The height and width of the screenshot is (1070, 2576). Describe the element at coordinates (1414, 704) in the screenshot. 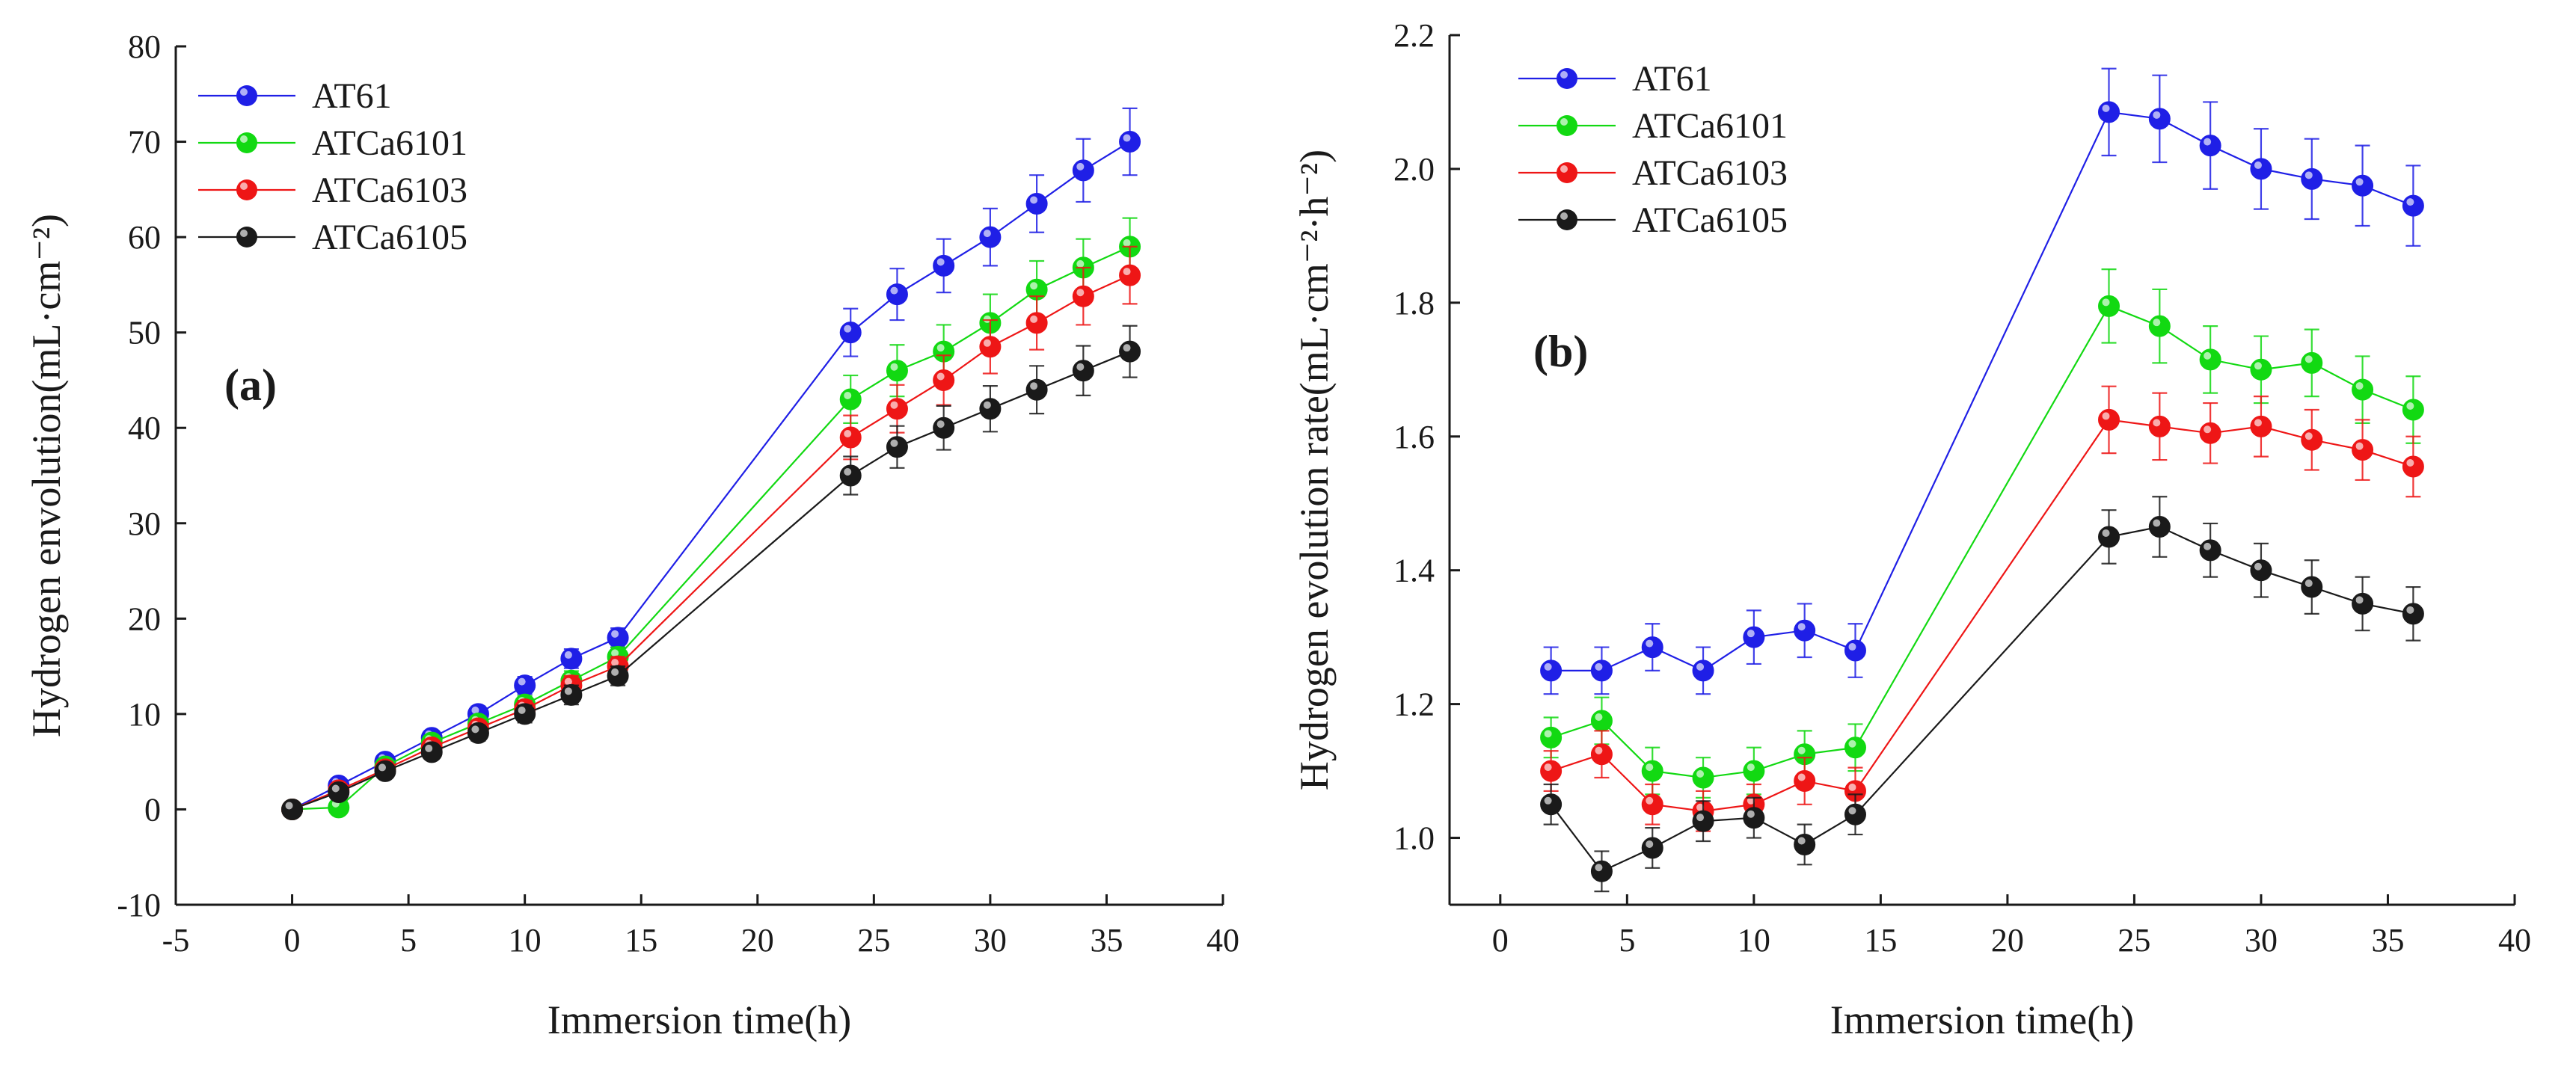

I see `y-tick-label: 1.2` at that location.